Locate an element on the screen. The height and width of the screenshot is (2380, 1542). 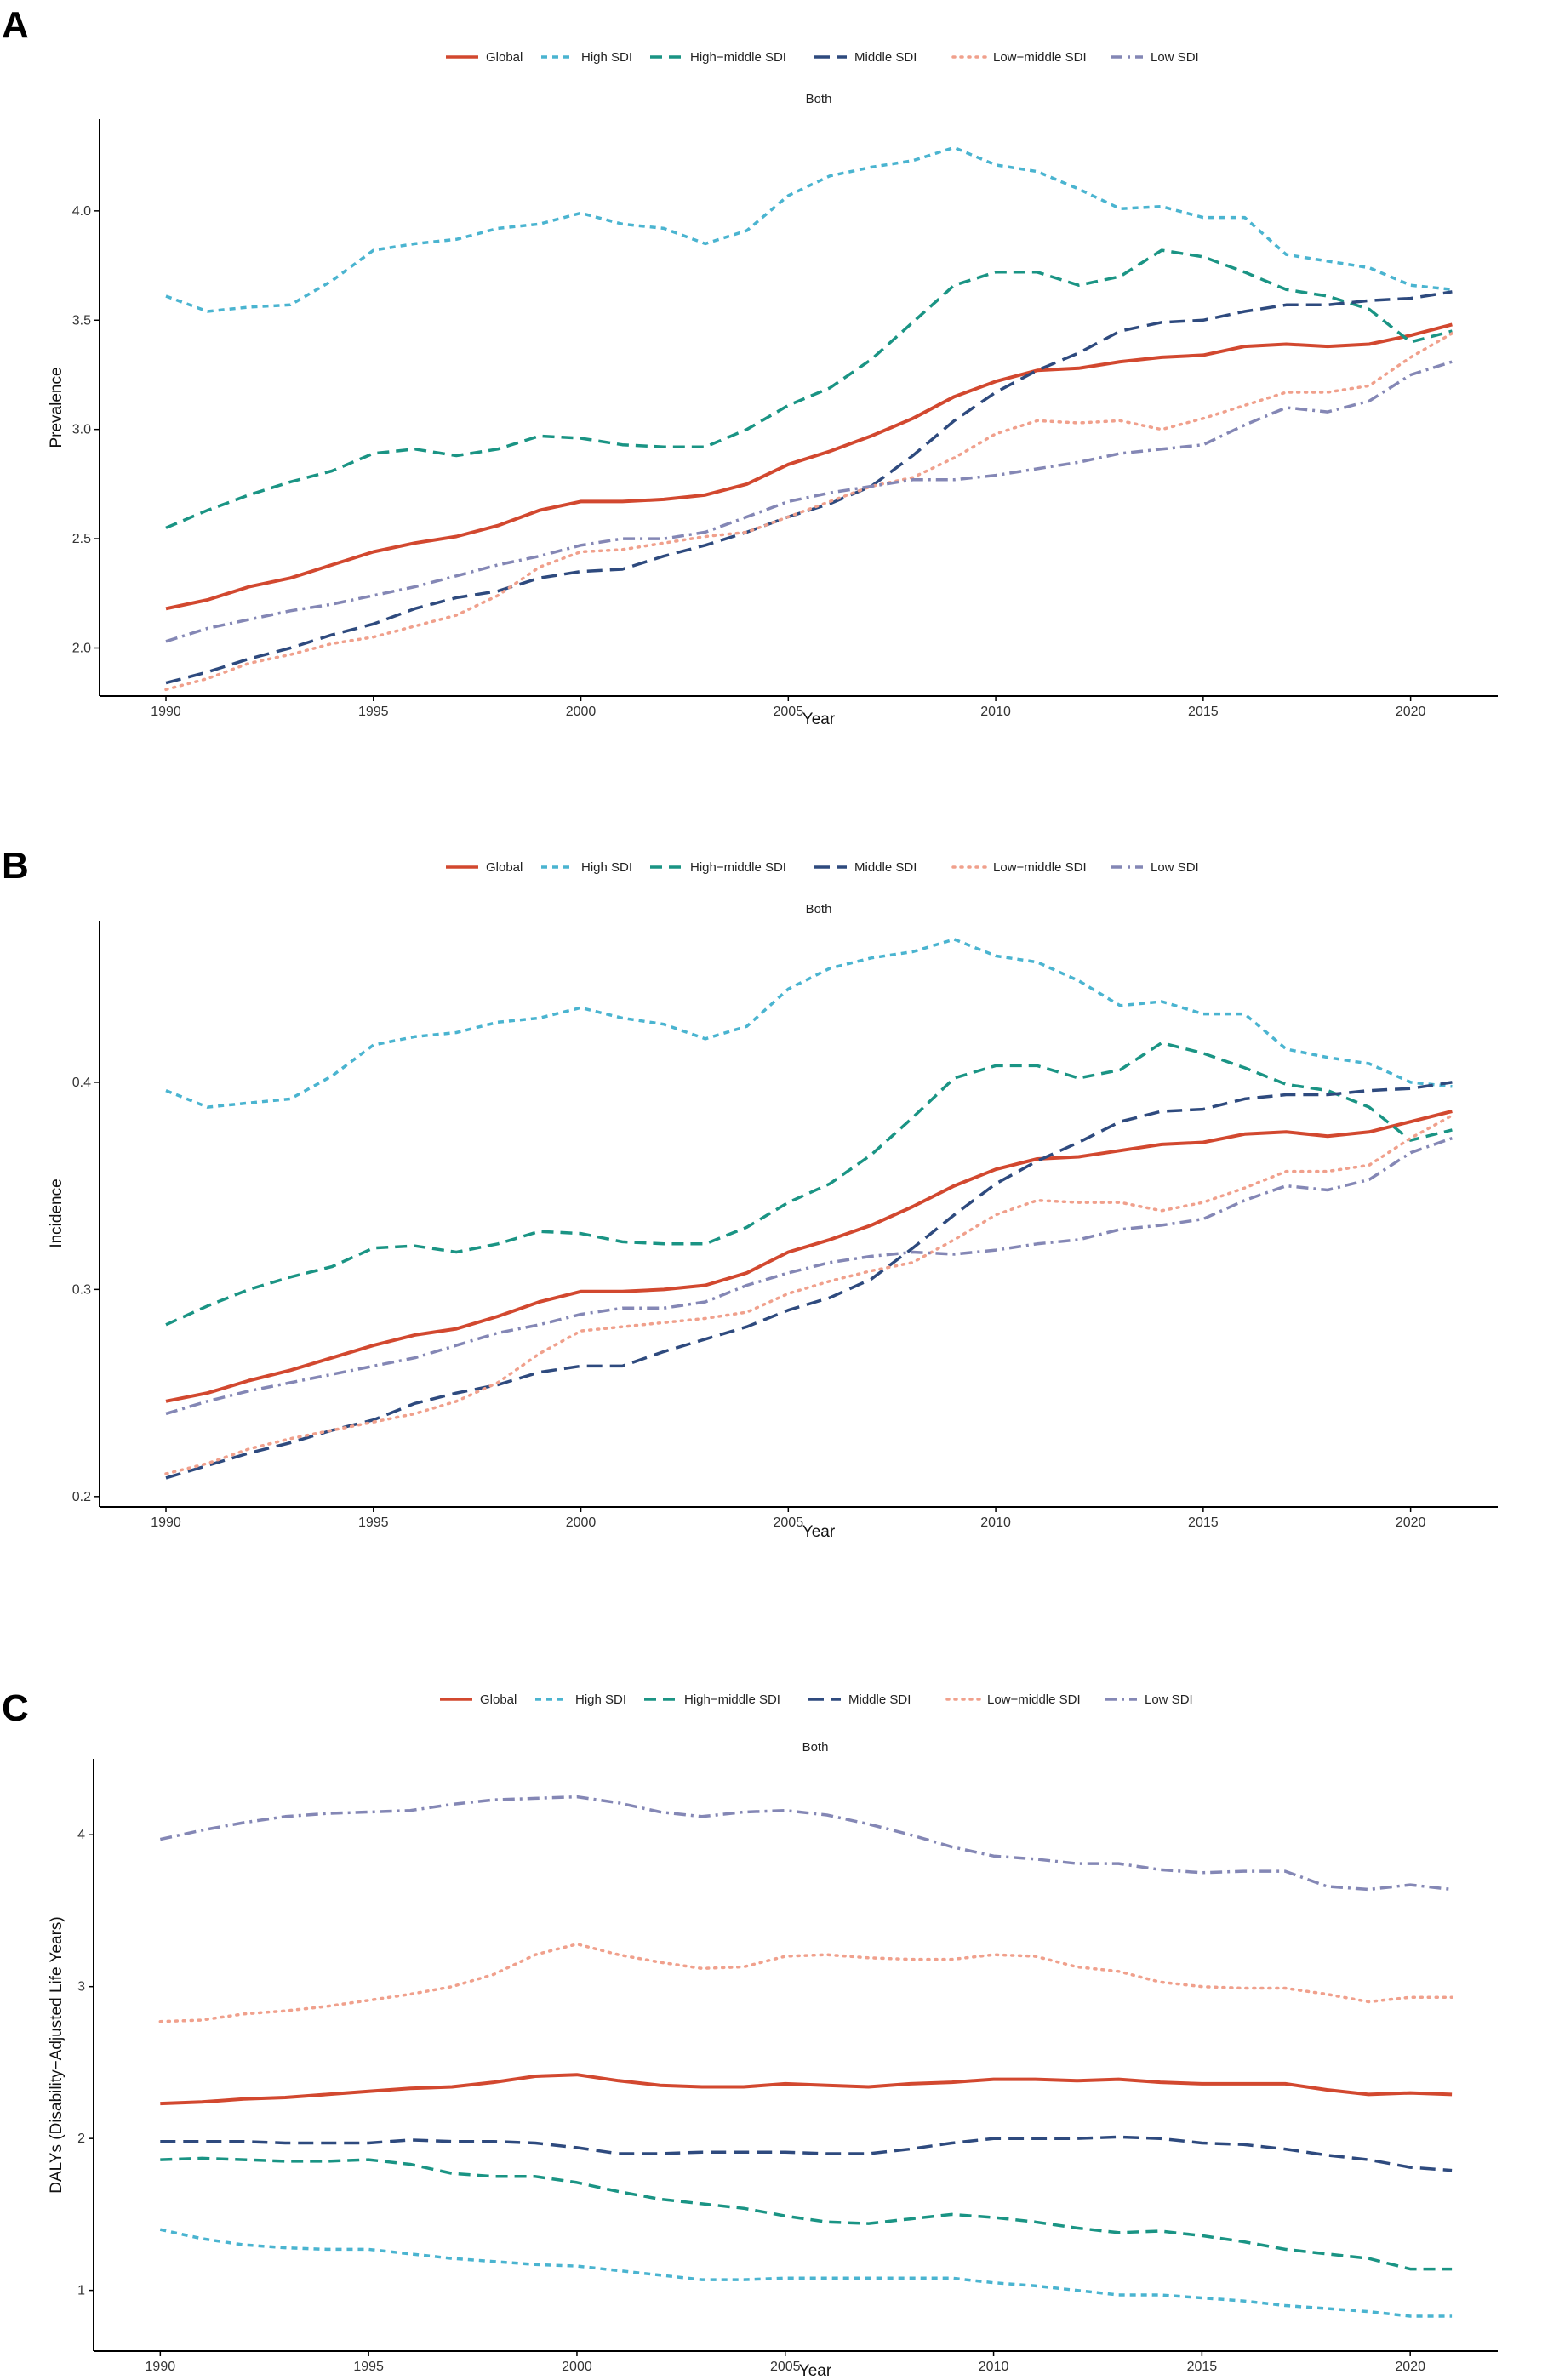
y-tick-label: 2 is located at coordinates (81, 2139).